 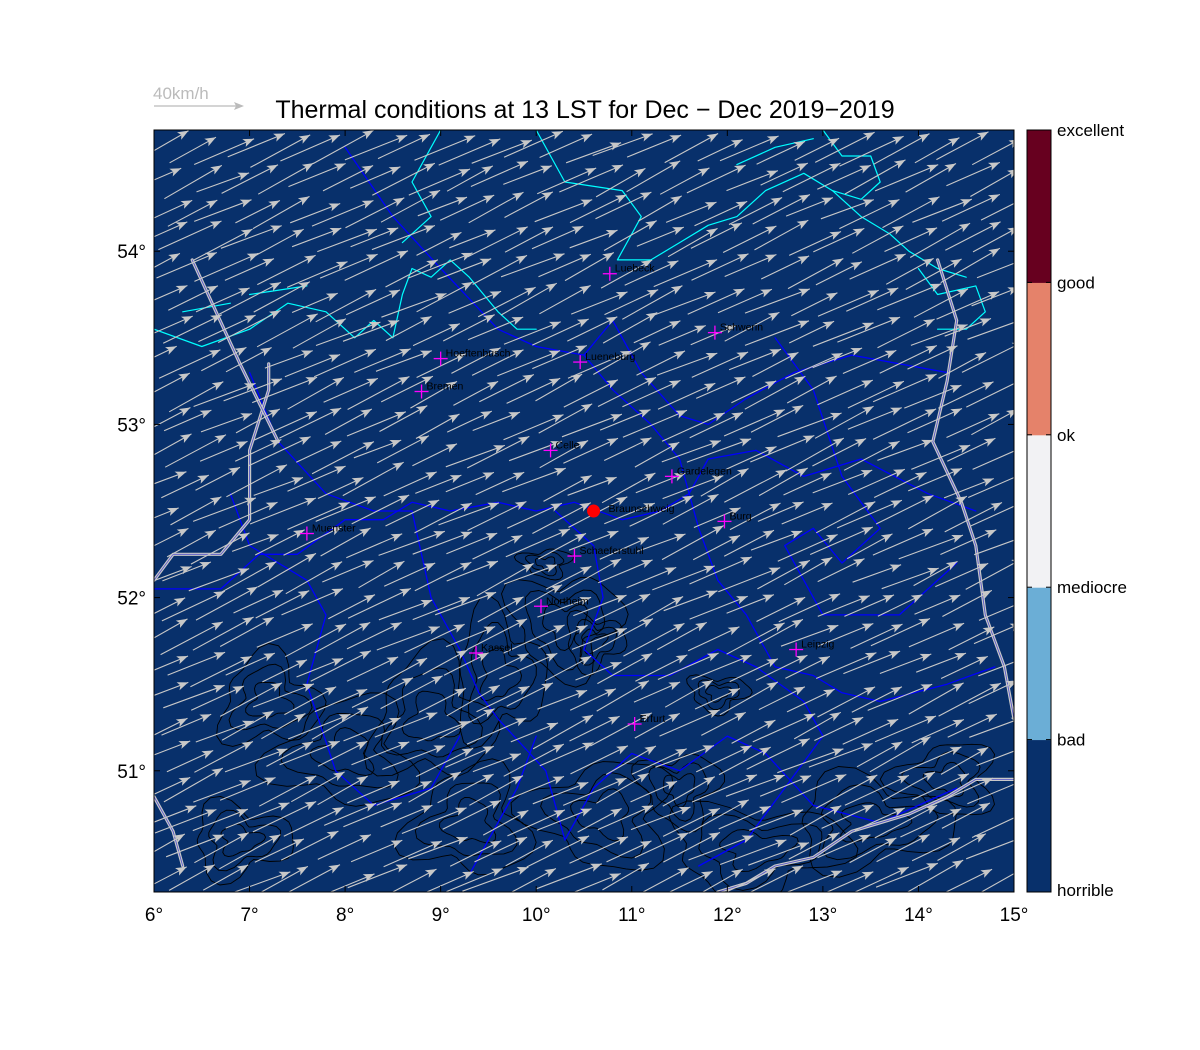 I want to click on x-tick-label: 13°, so click(x=823, y=915).